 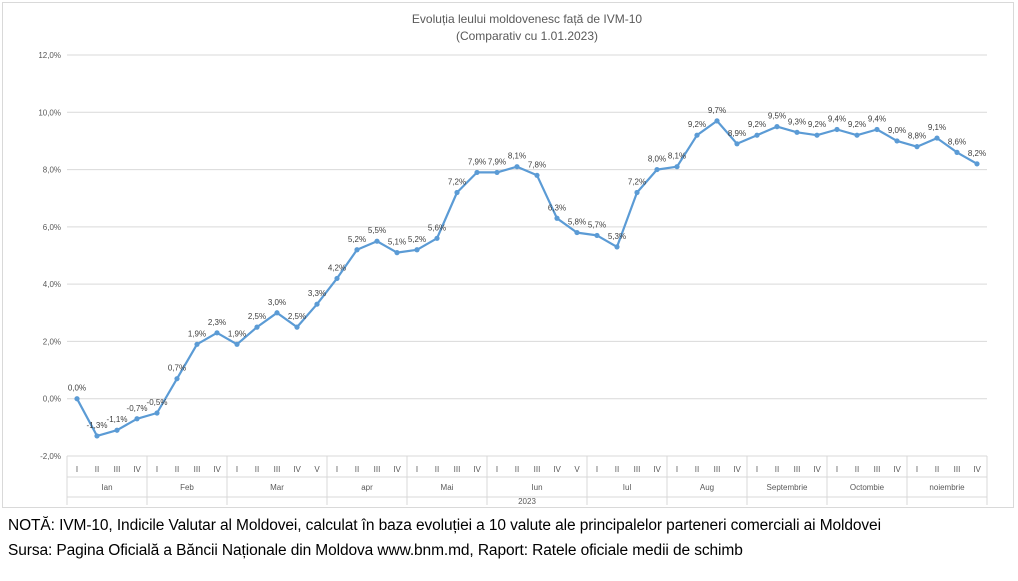 What do you see at coordinates (977, 153) in the screenshot?
I see `data-label: 8,2%` at bounding box center [977, 153].